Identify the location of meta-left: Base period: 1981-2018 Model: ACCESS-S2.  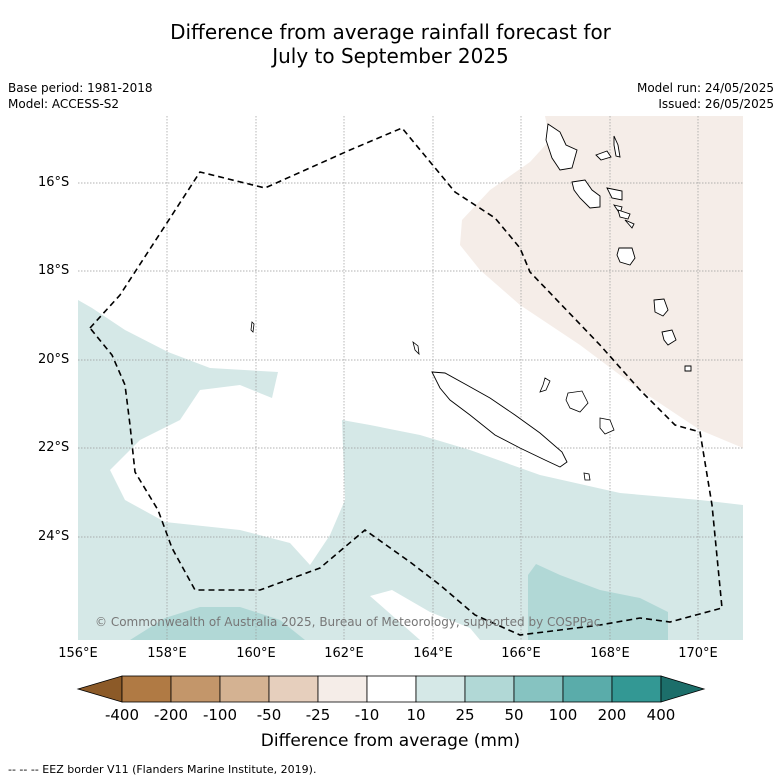
(80, 96).